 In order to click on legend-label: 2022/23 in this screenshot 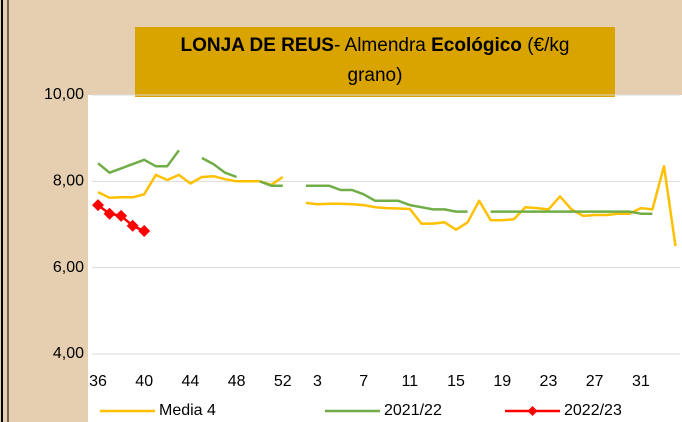, I will do `click(593, 410)`.